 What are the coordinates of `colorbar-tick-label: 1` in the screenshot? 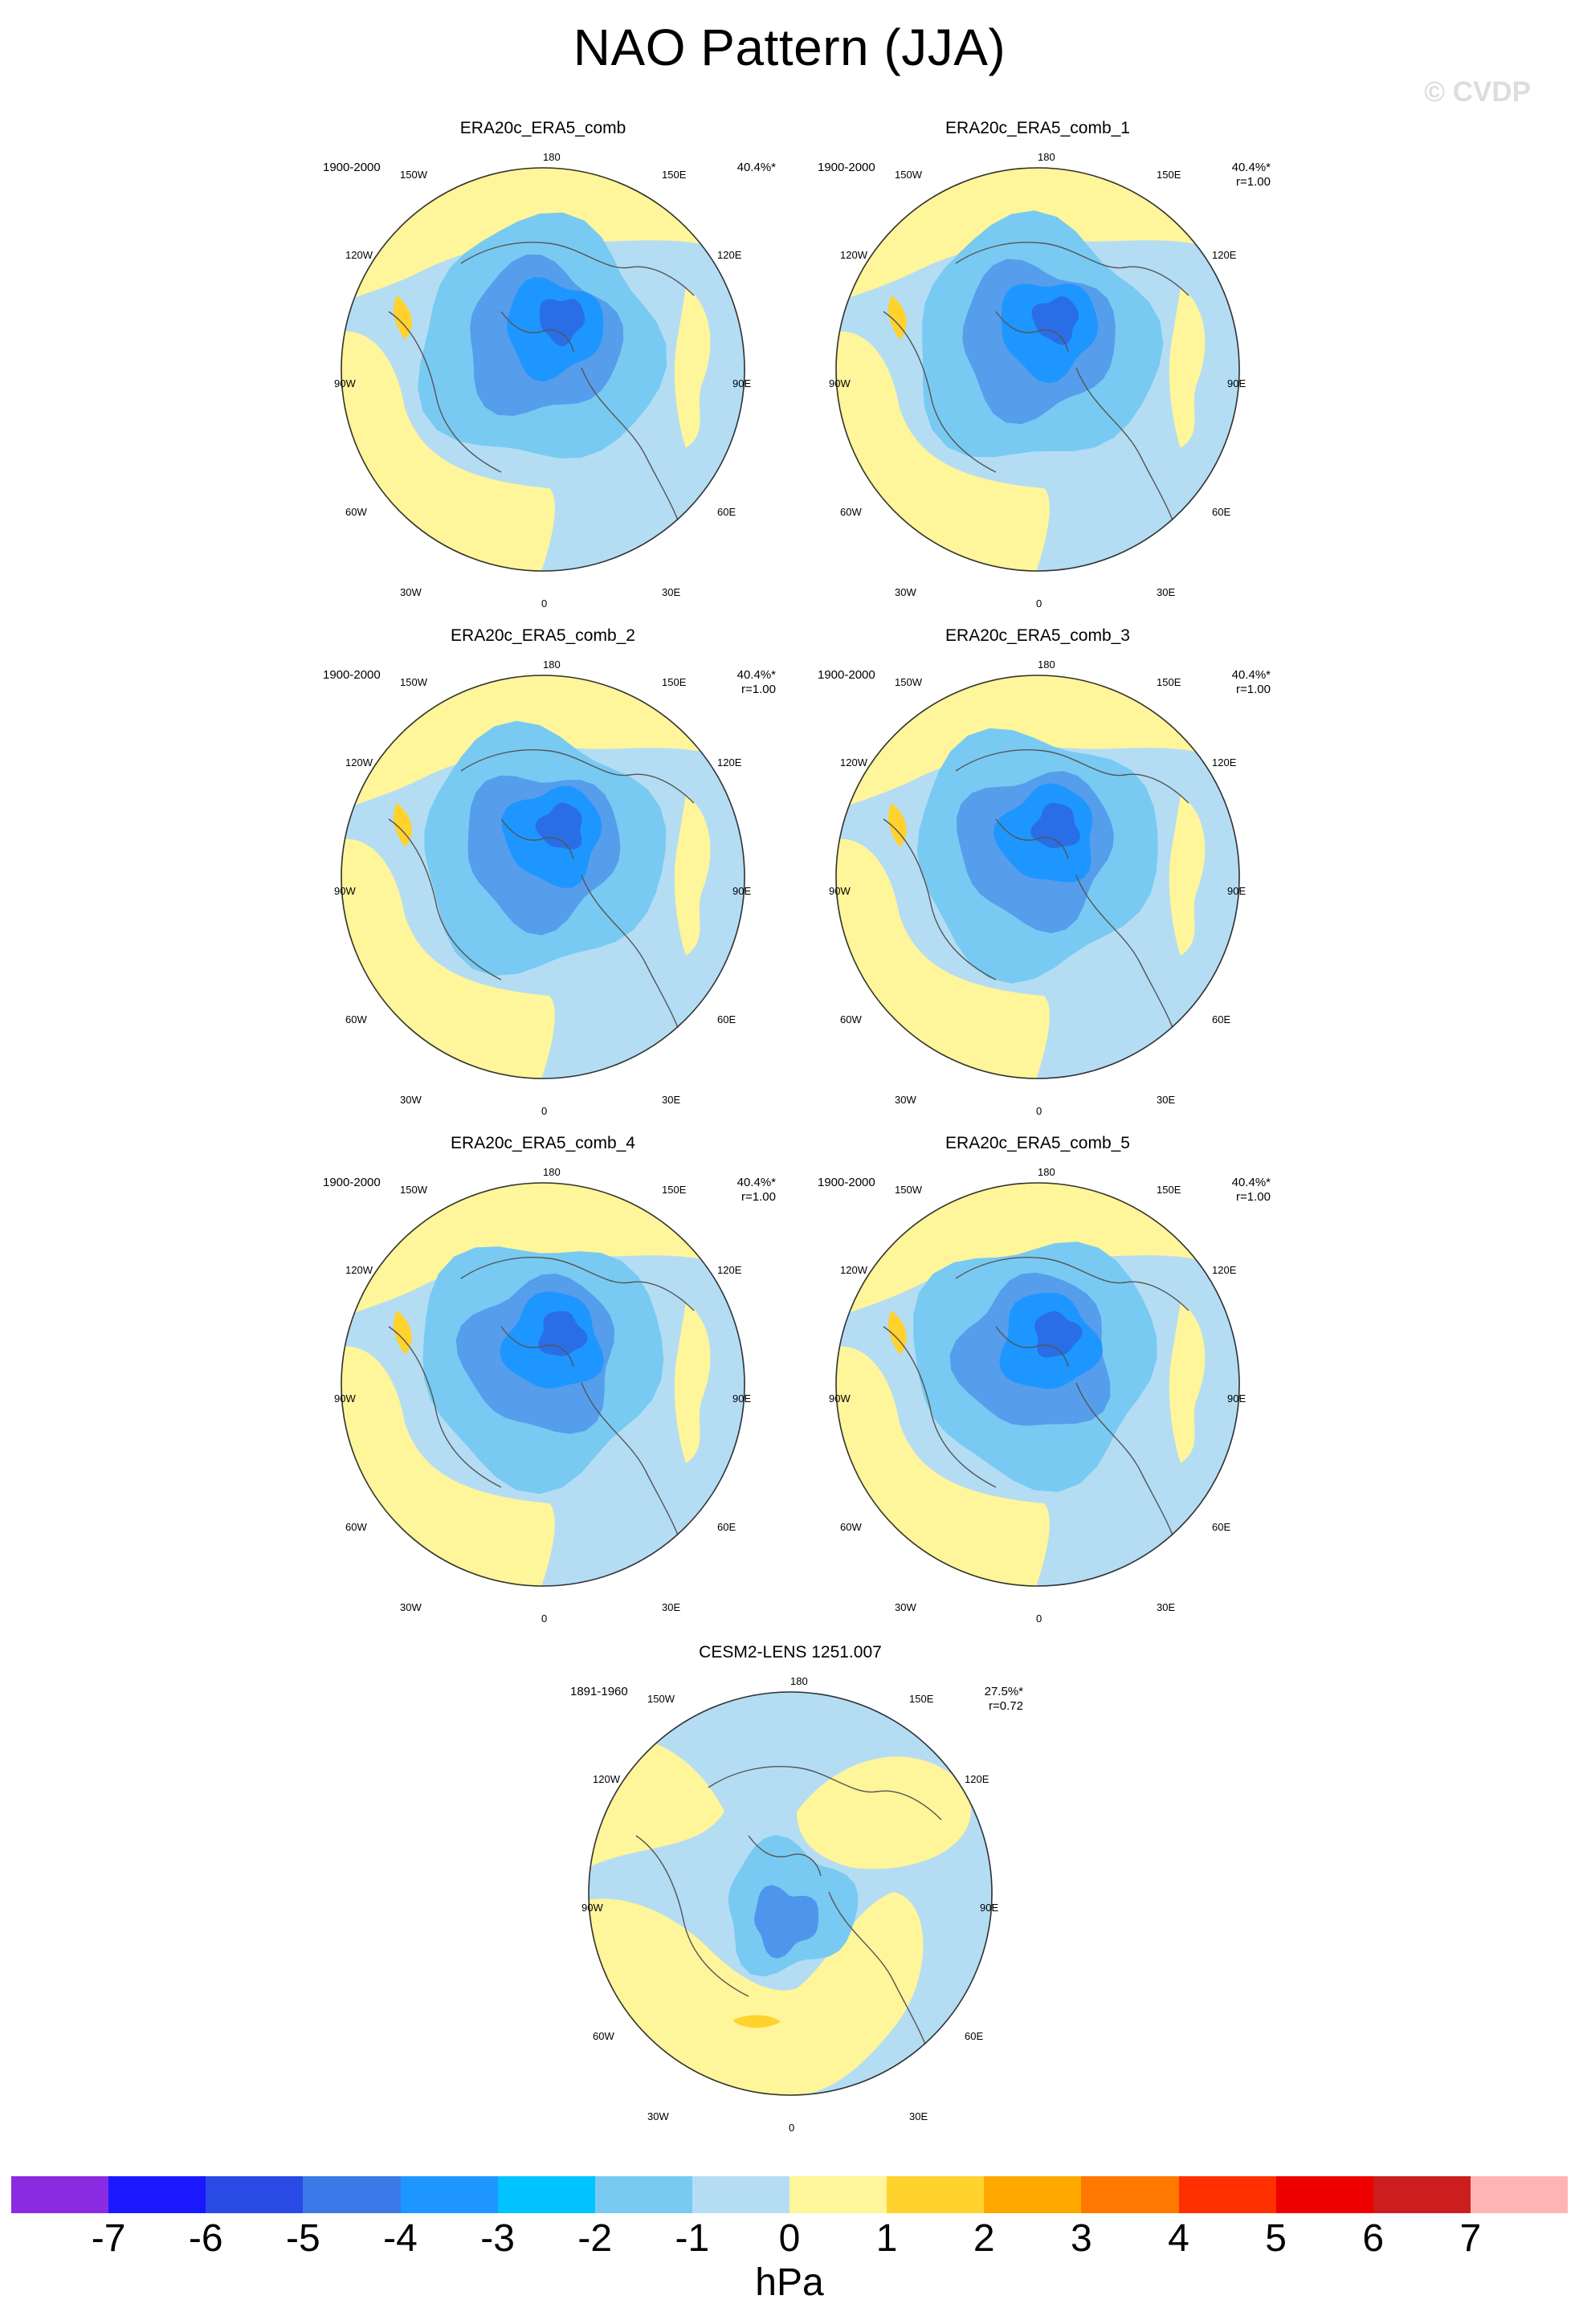 It's located at (886, 2239).